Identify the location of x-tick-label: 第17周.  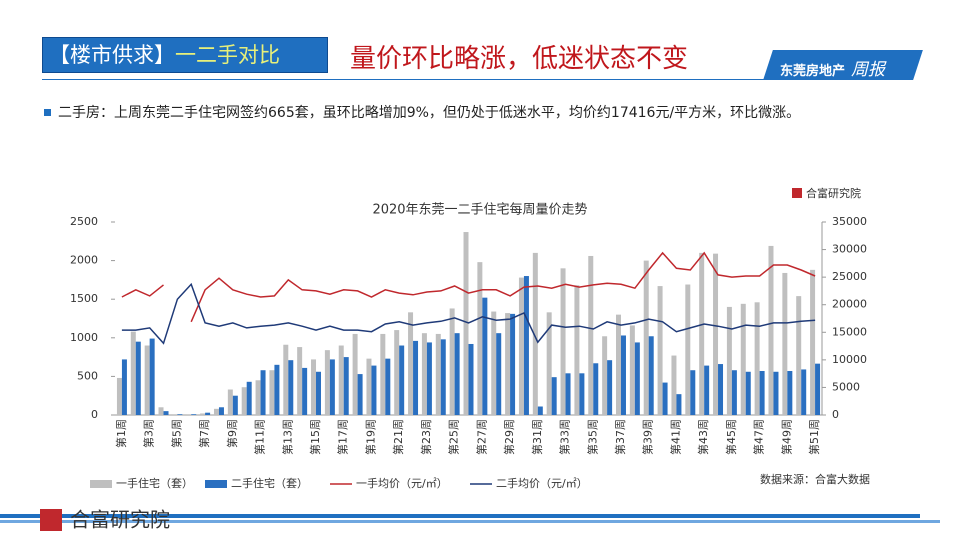
(343, 437).